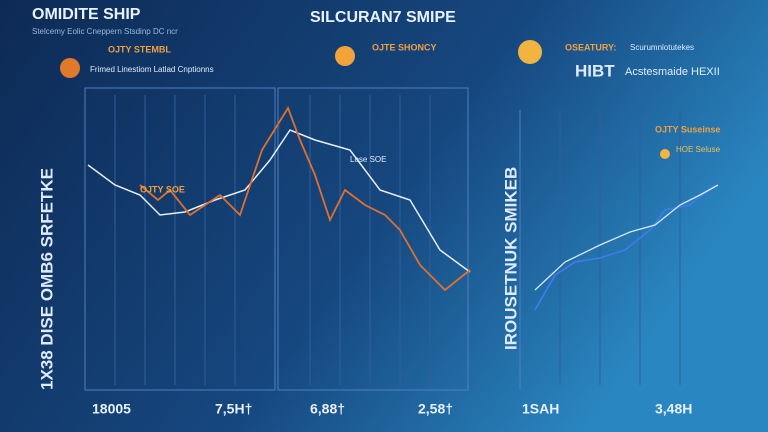 The width and height of the screenshot is (768, 432). Describe the element at coordinates (162, 189) in the screenshot. I see `annotation: OJTY SOE` at that location.